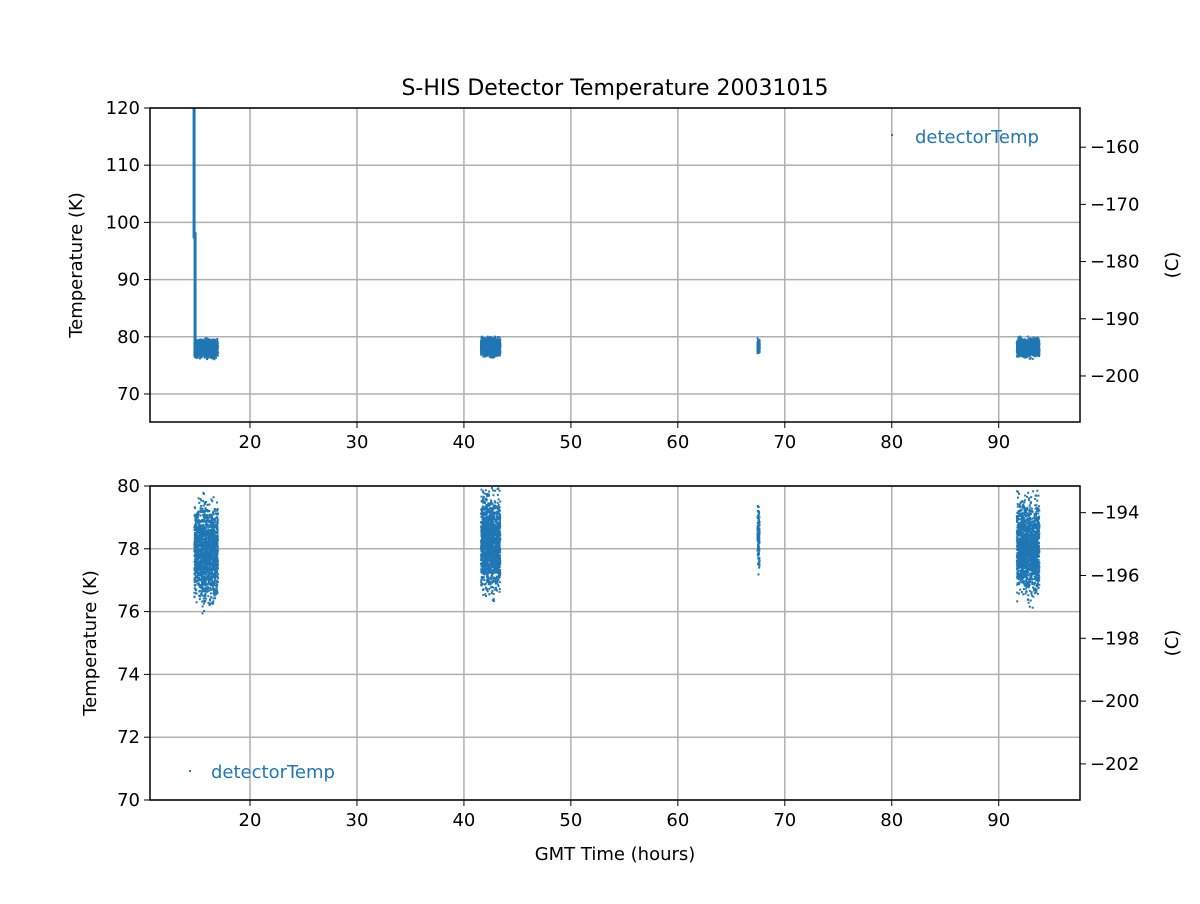 The width and height of the screenshot is (1200, 904). What do you see at coordinates (463, 442) in the screenshot?
I see `x-tick-label: 40` at bounding box center [463, 442].